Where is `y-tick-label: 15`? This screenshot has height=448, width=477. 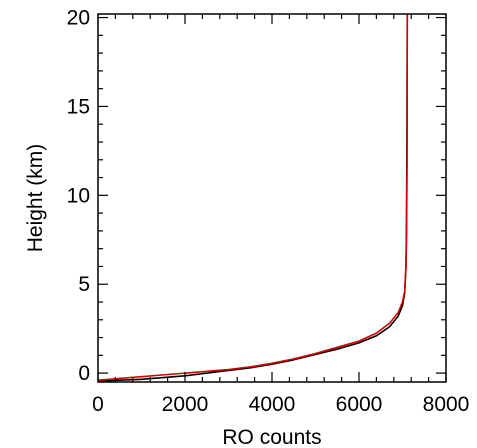 y-tick-label: 15 is located at coordinates (78, 106).